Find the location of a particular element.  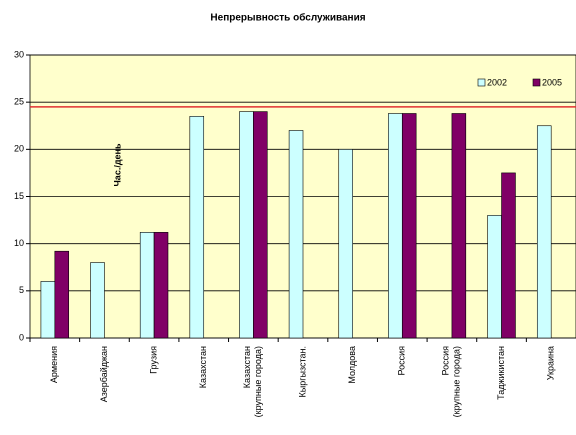

x-tick-label: Казахстан(крупные города) is located at coordinates (252, 381).